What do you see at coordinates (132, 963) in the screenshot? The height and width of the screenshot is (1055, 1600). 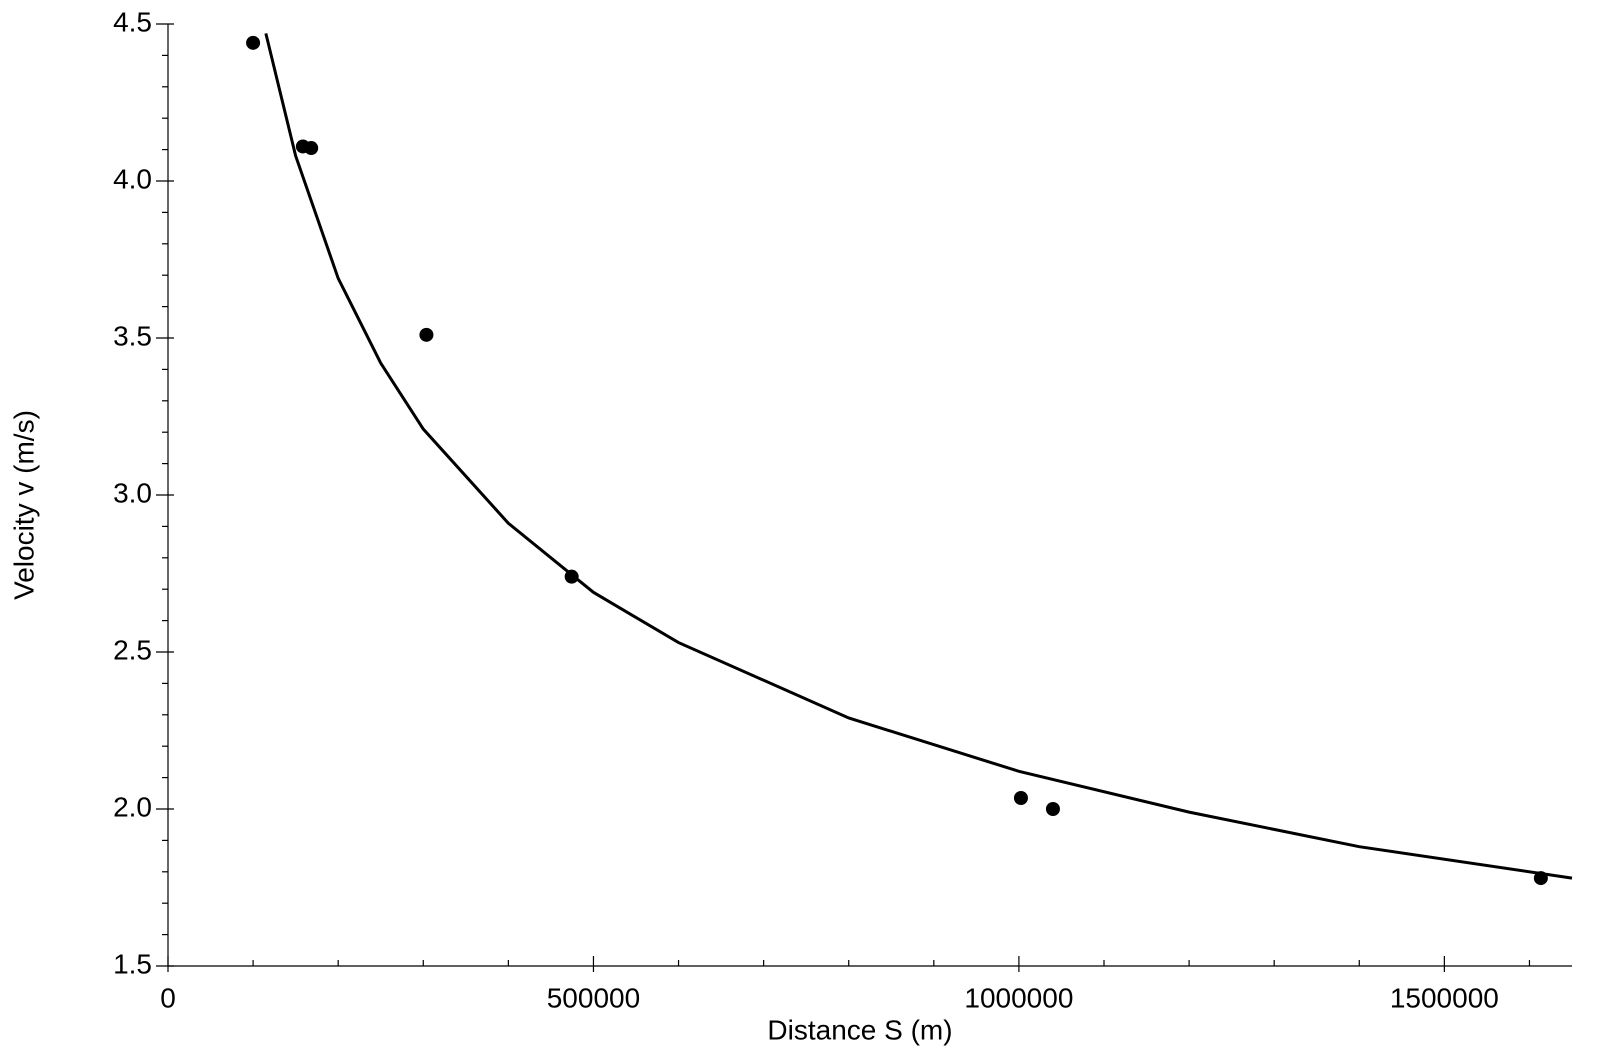 I see `y-tick-label: 1.5` at bounding box center [132, 963].